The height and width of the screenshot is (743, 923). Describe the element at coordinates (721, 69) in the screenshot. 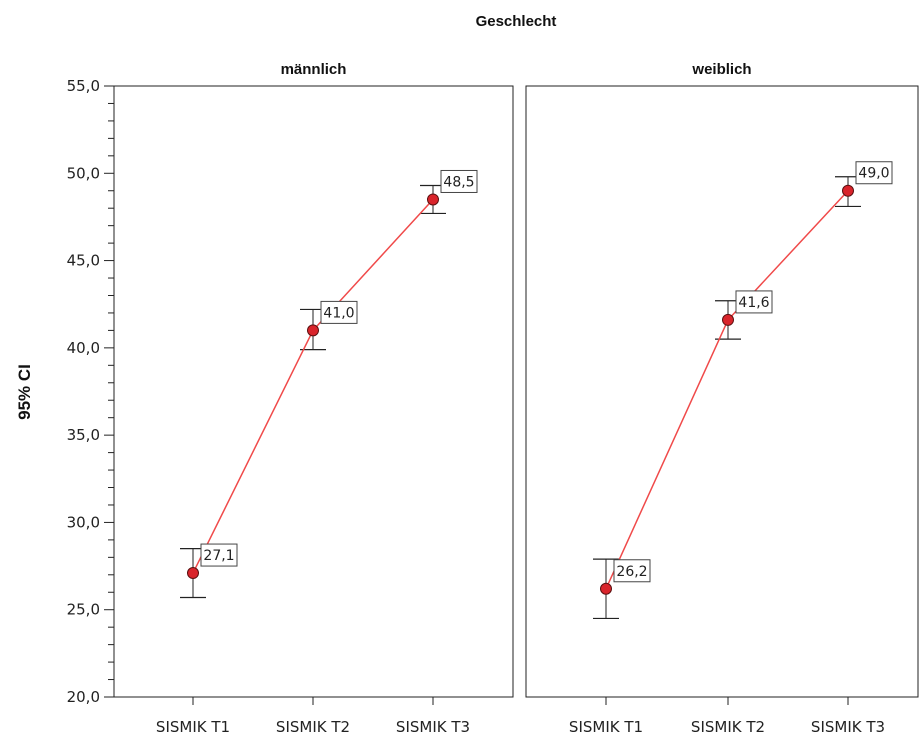

I see `panel-title: weiblich` at that location.